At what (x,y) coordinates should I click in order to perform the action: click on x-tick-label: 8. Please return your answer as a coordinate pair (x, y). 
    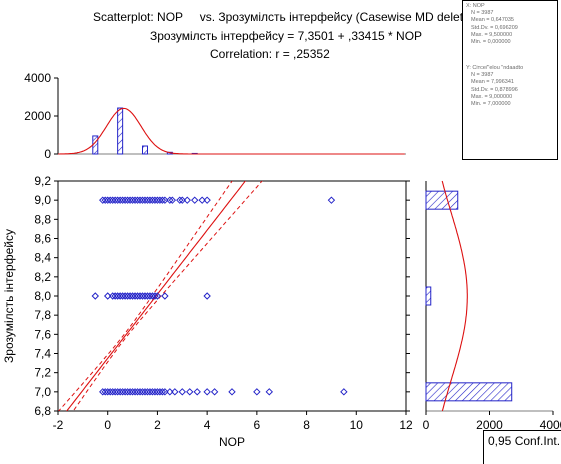
    Looking at the image, I should click on (306, 425).